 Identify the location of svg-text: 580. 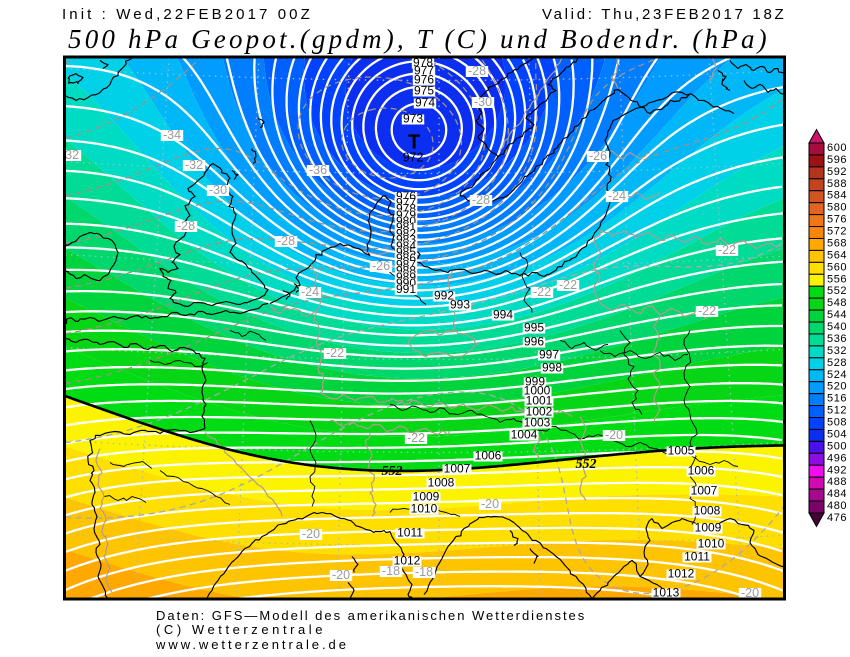
(837, 208).